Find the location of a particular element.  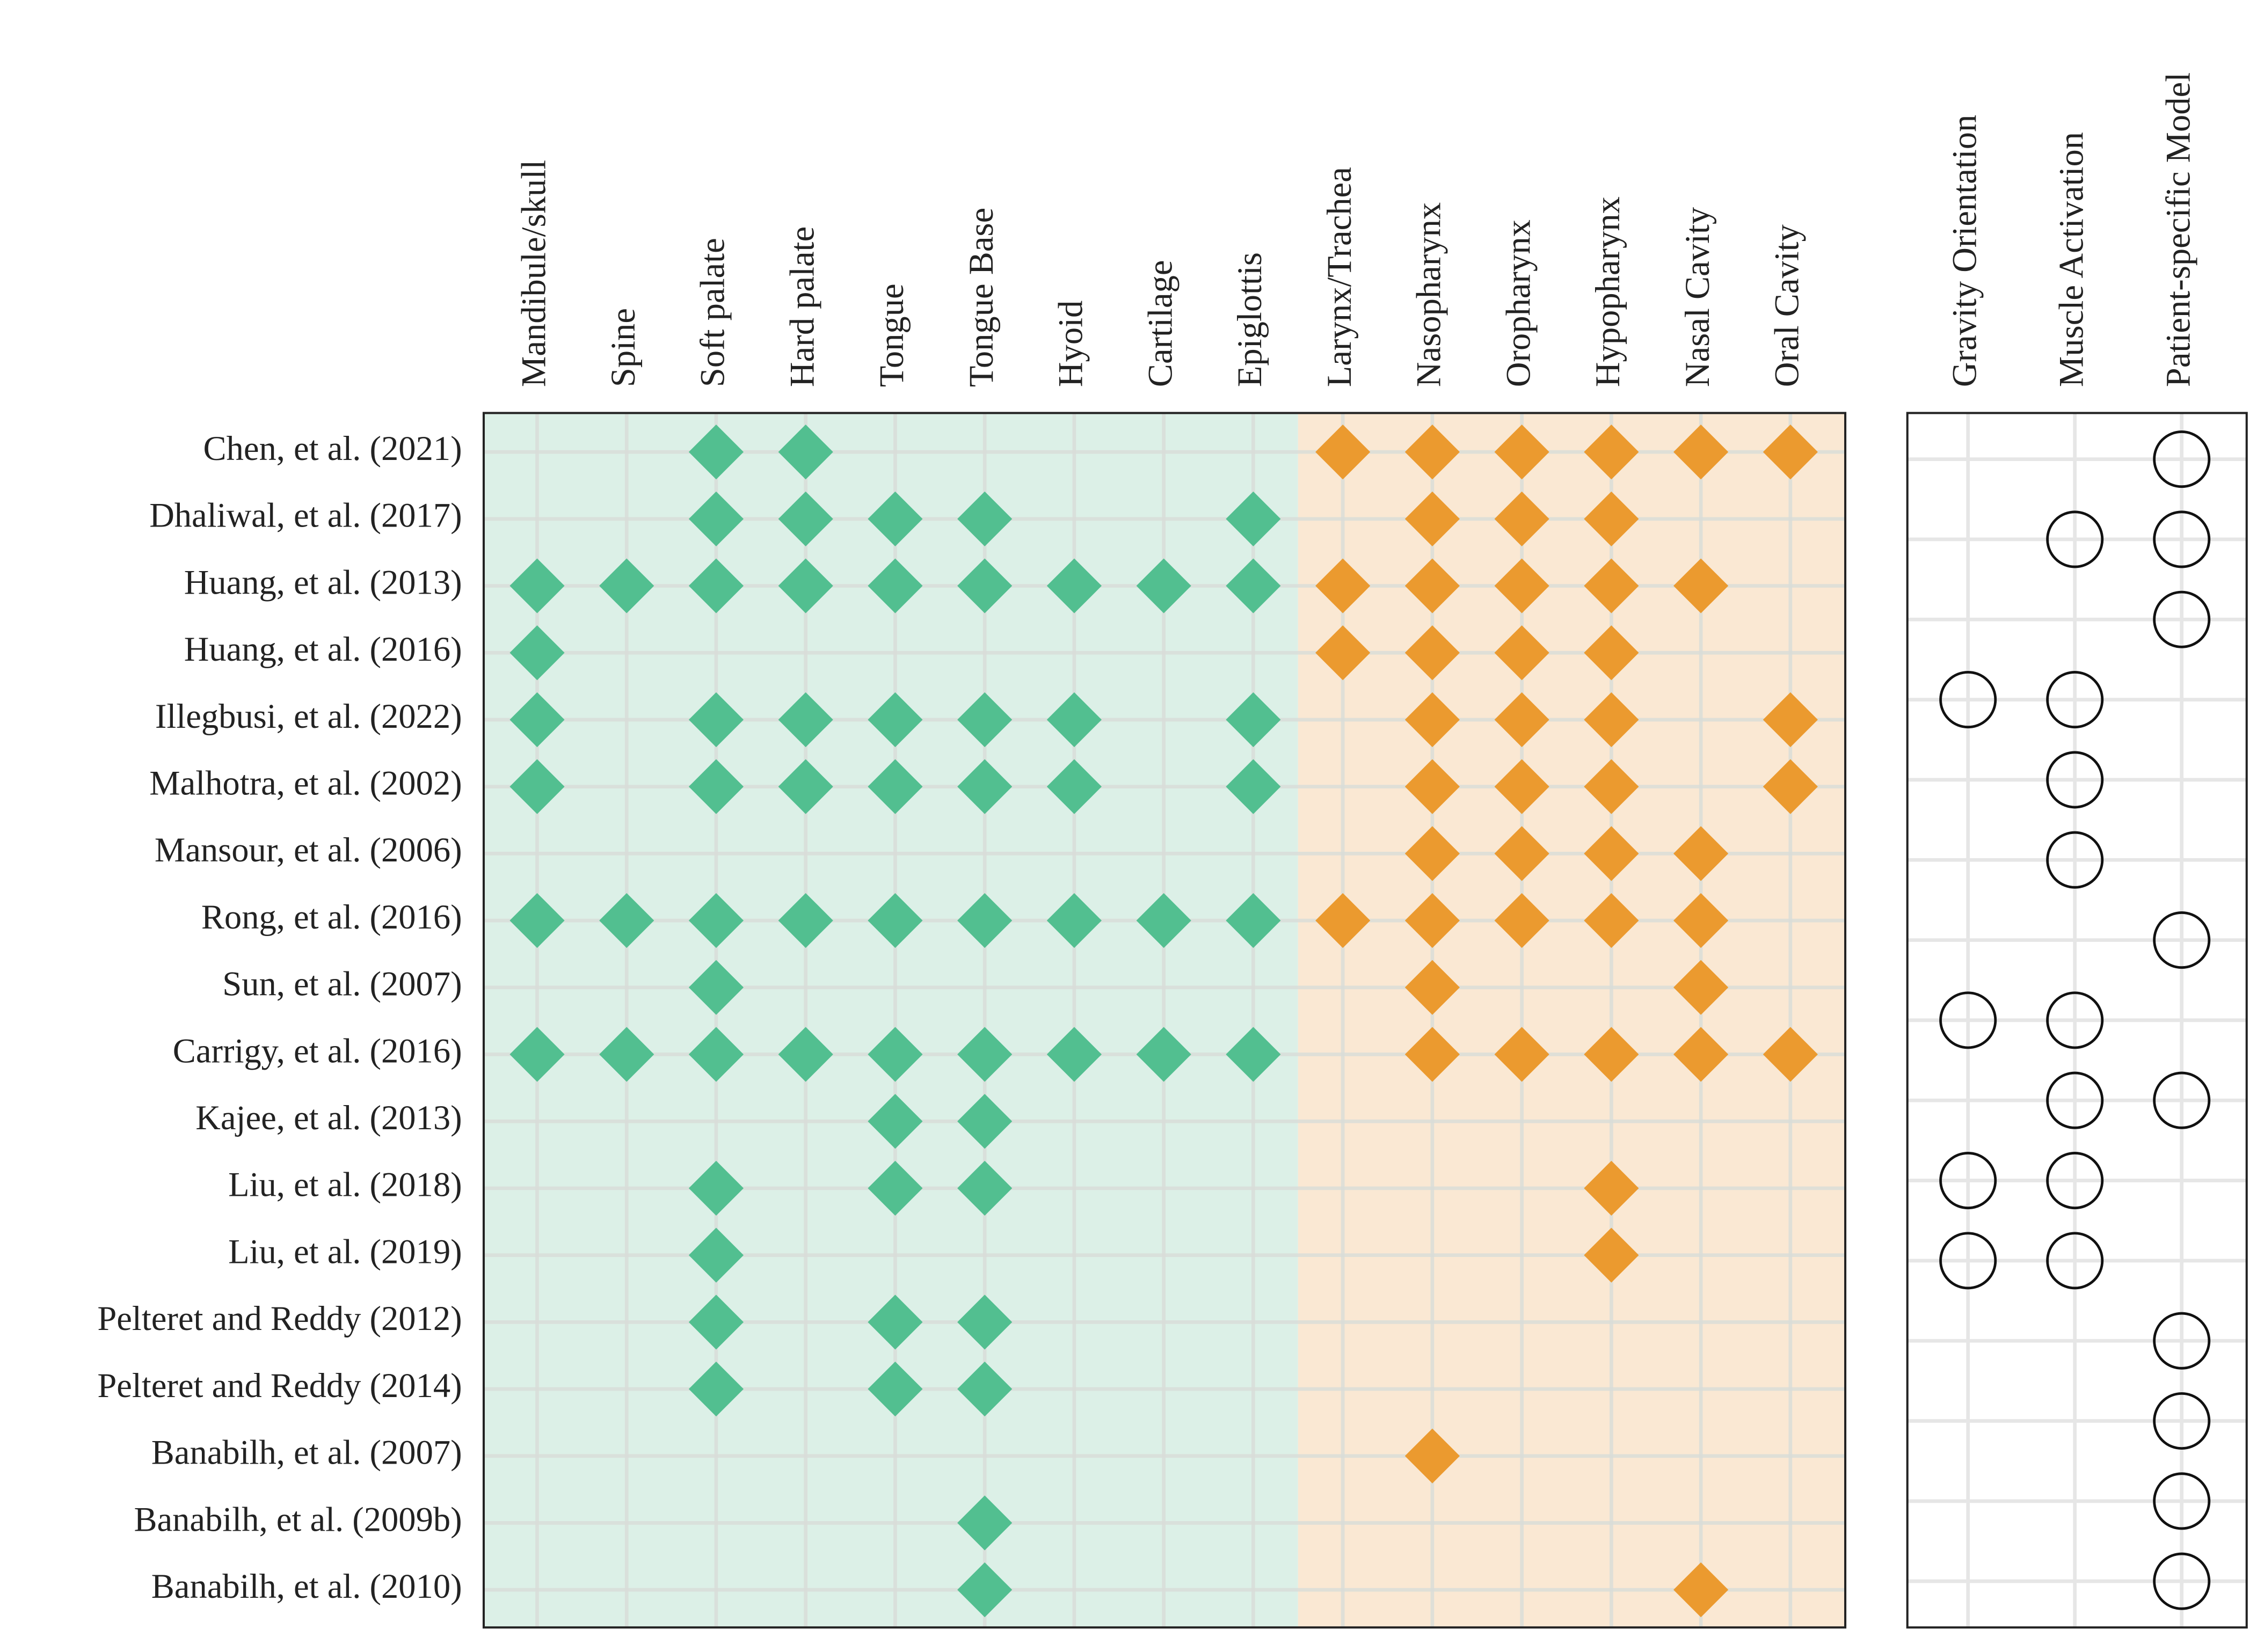

column-label: Mandibule/skull is located at coordinates (533, 273).